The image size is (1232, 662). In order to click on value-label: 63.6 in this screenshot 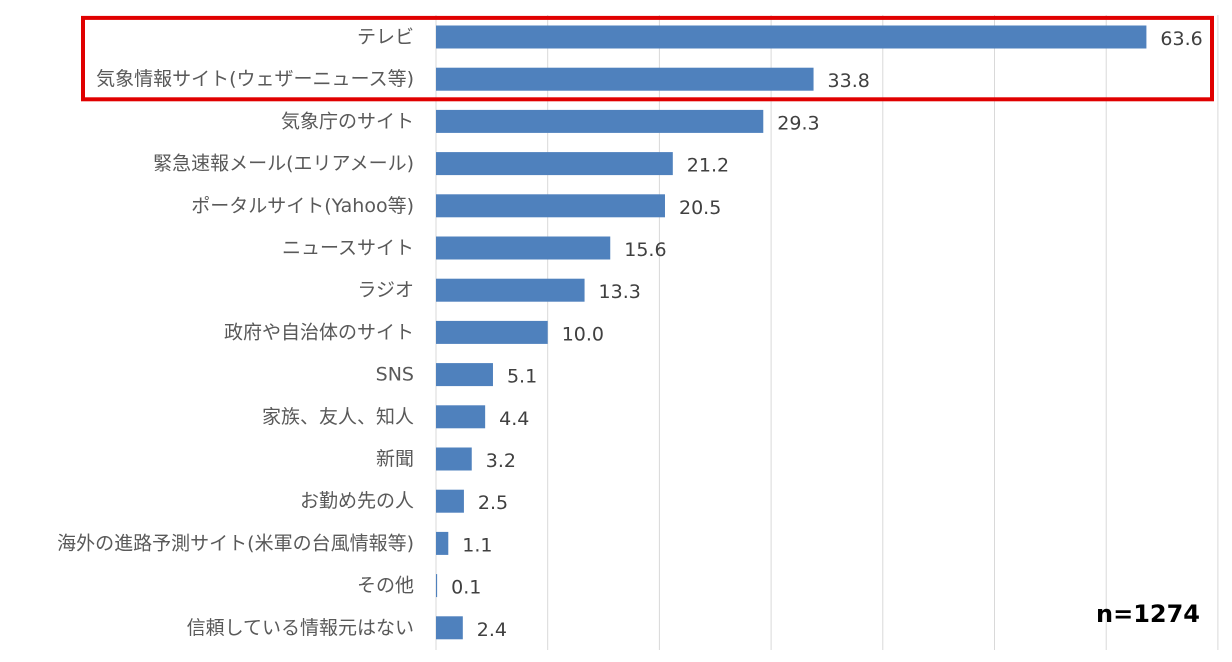, I will do `click(1181, 39)`.